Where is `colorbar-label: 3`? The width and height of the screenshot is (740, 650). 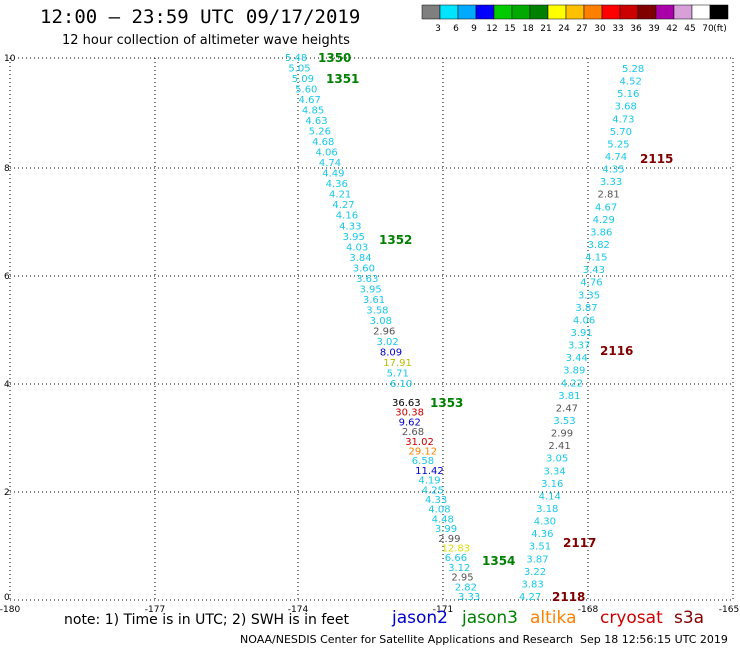
colorbar-label: 3 is located at coordinates (438, 29).